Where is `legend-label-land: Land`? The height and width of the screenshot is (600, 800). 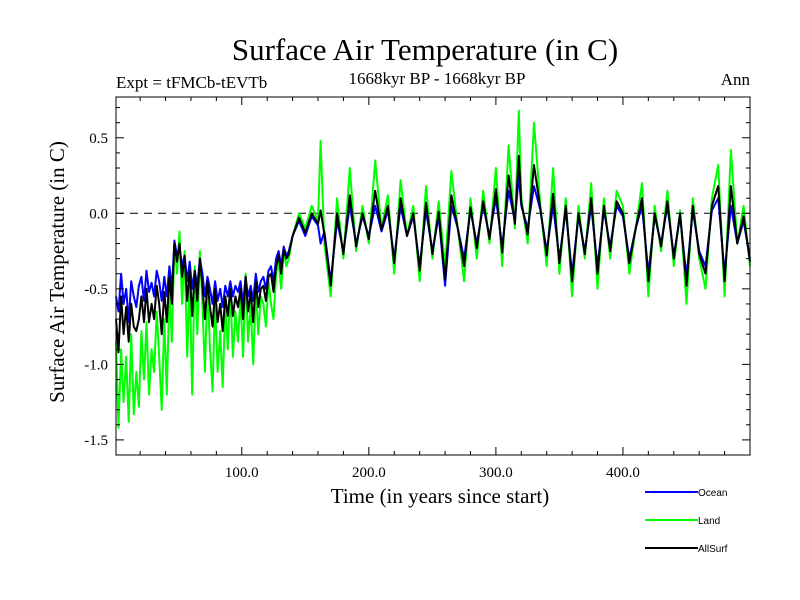
legend-label-land: Land is located at coordinates (709, 521).